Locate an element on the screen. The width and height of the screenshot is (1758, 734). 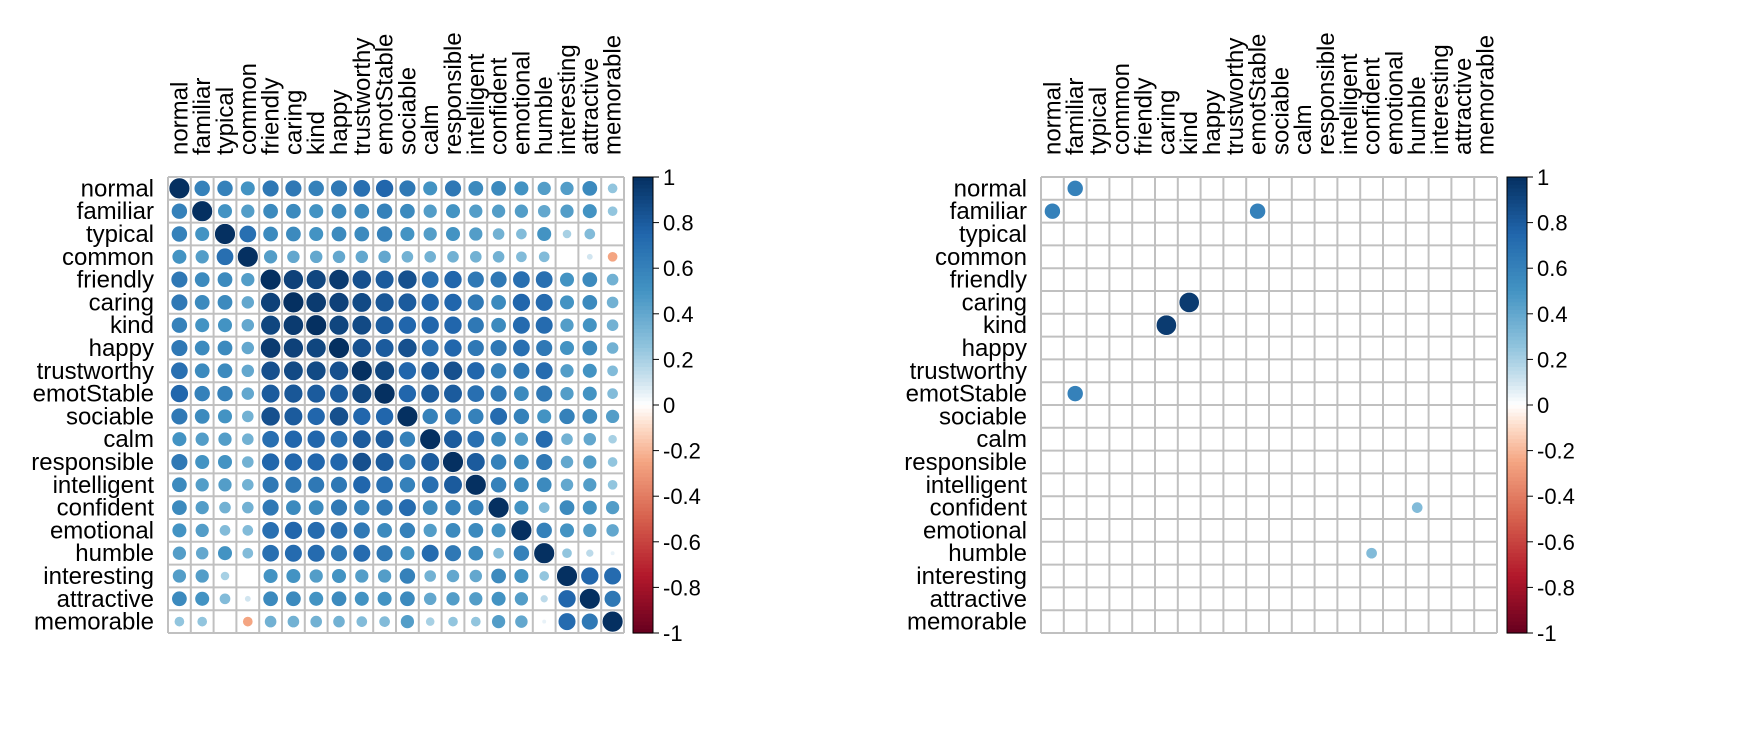
row-label: friendly is located at coordinates (988, 280).